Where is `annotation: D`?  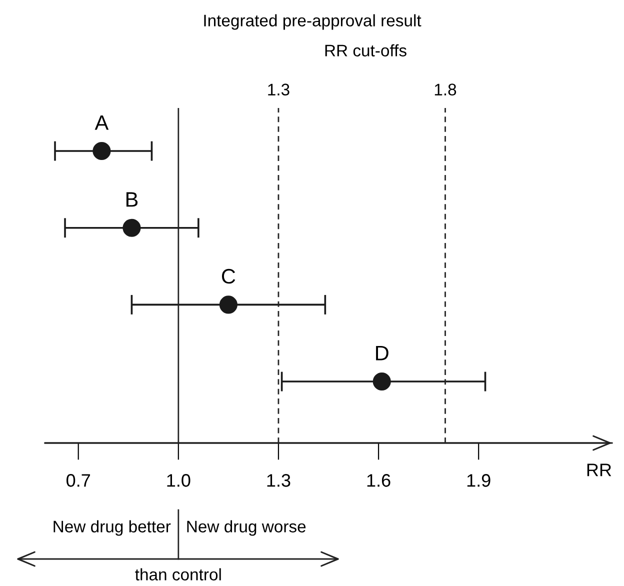
annotation: D is located at coordinates (382, 353).